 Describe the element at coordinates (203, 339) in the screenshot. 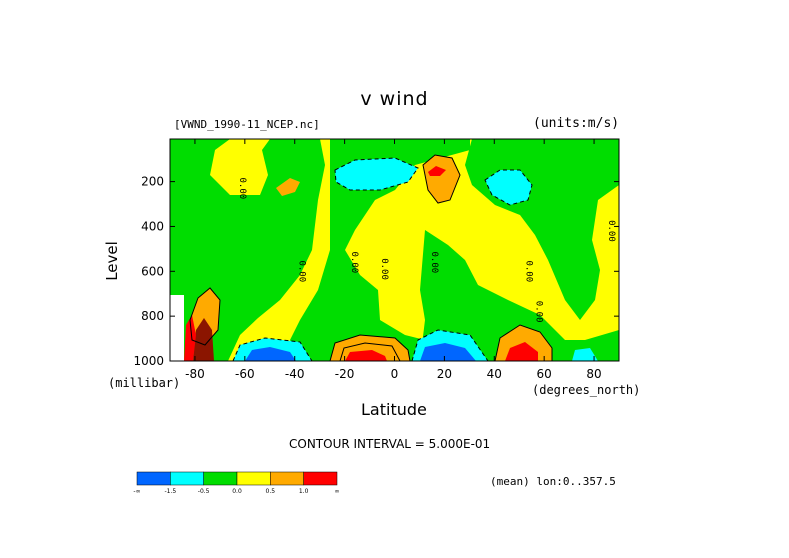

I see `contour-fill-darkred` at that location.